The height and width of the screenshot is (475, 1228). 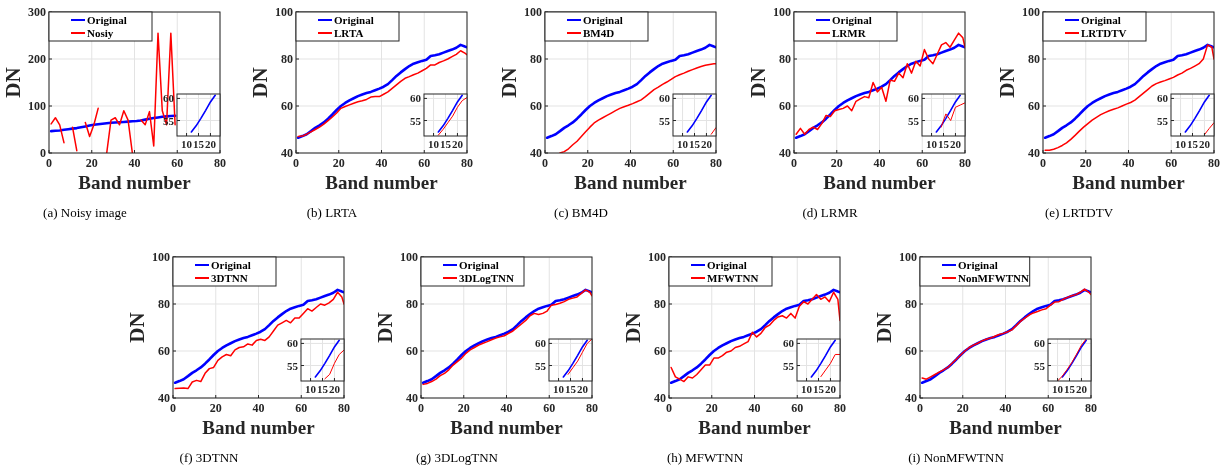 What do you see at coordinates (1079, 212) in the screenshot?
I see `text: (e) LRTDTV` at bounding box center [1079, 212].